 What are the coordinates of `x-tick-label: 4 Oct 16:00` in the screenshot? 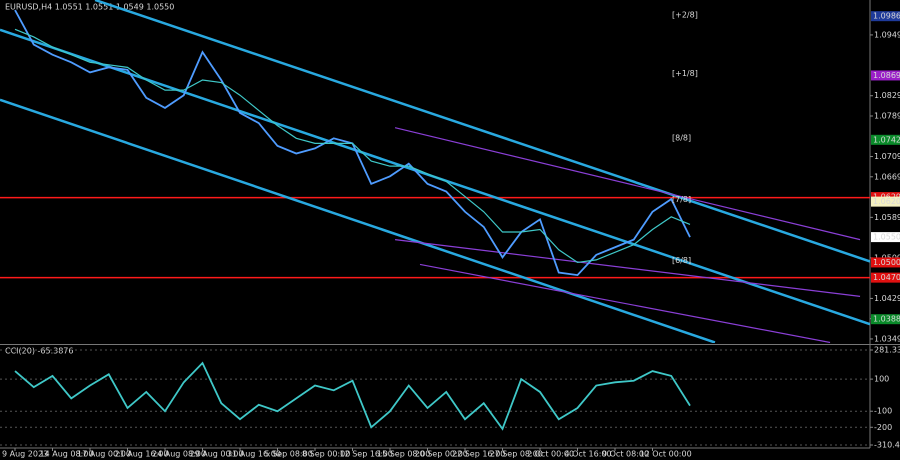 It's located at (588, 454).